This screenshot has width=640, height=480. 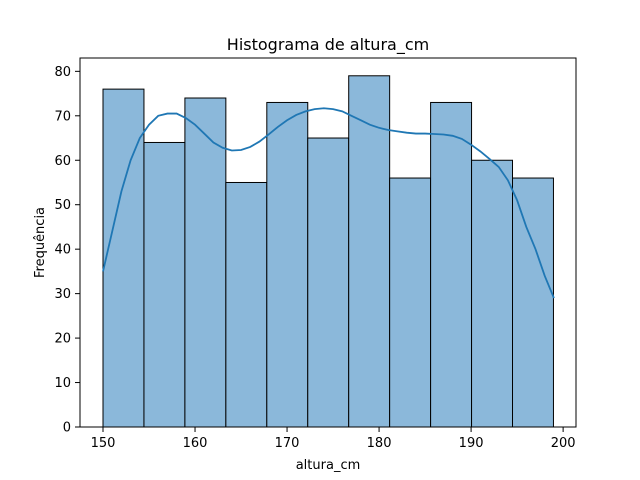 I want to click on x-axis-ticks: 150 160 170 180 190 200, so click(x=333, y=439).